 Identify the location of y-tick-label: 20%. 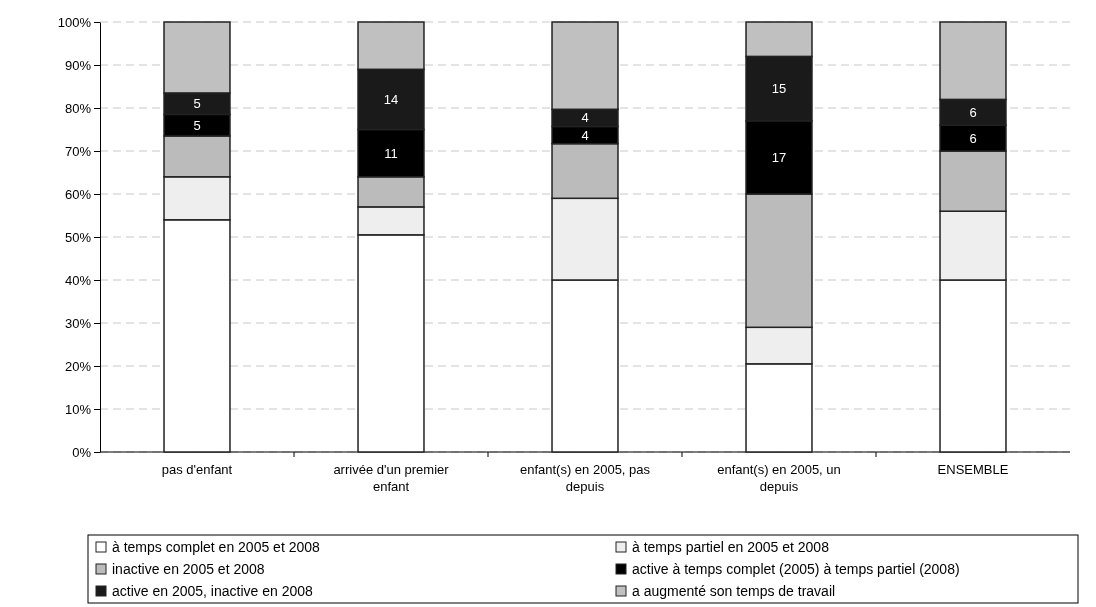
(78, 366).